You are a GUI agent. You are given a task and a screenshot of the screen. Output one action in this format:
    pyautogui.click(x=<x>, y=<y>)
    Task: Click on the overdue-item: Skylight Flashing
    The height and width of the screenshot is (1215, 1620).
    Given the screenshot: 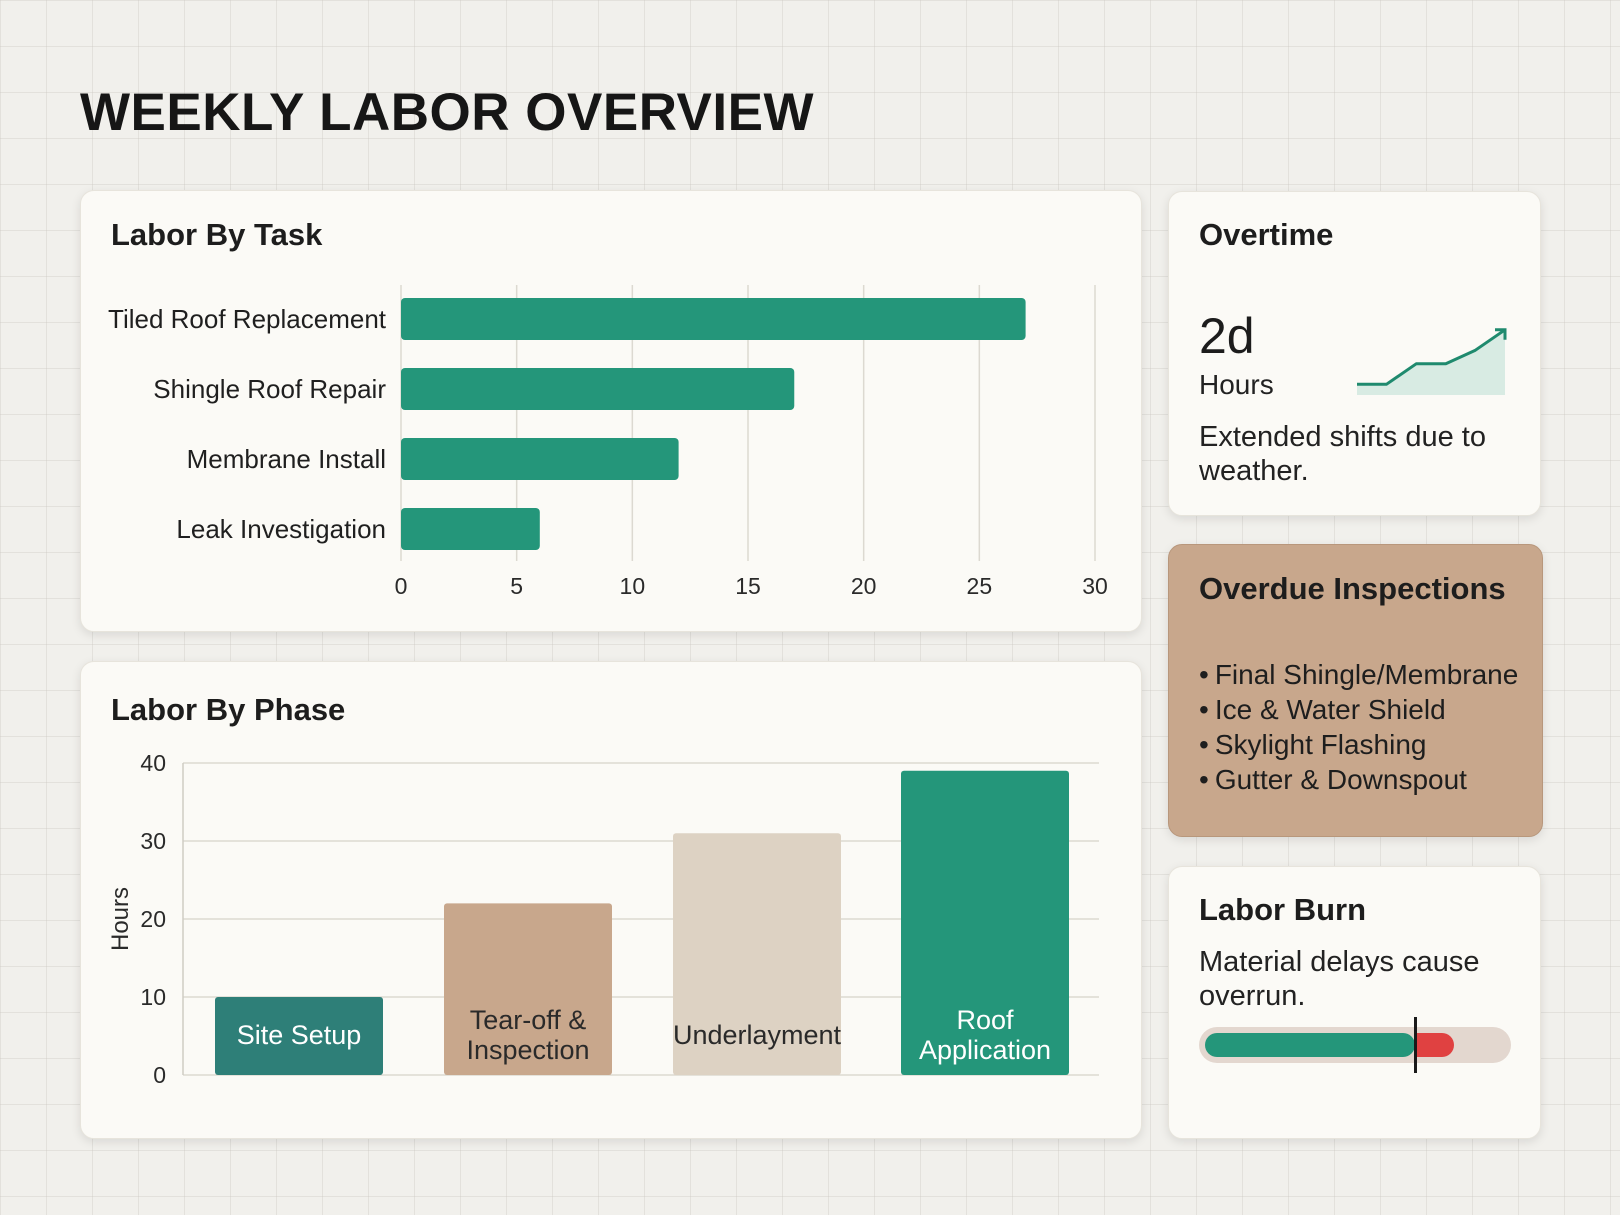 What is the action you would take?
    pyautogui.click(x=1358, y=744)
    